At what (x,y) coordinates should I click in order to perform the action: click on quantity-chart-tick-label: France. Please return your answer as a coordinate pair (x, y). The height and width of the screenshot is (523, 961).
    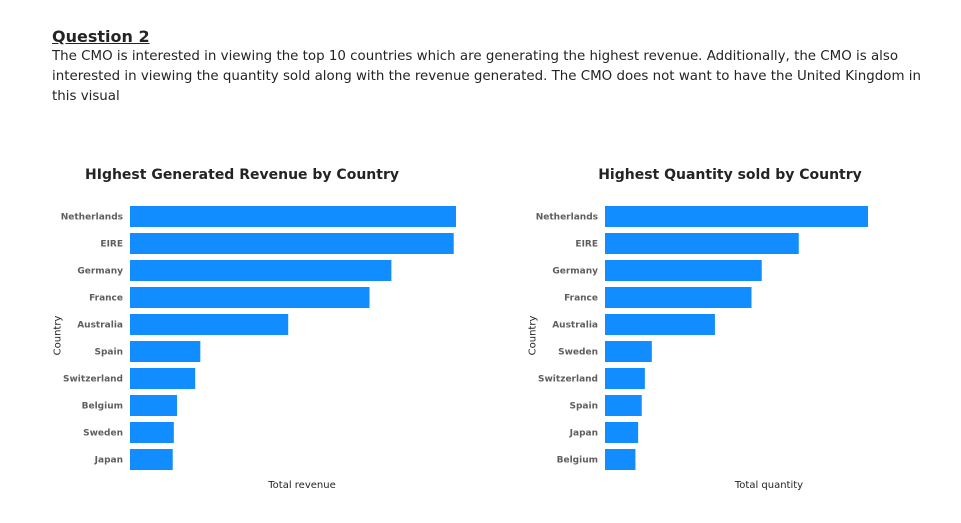
    Looking at the image, I should click on (581, 299).